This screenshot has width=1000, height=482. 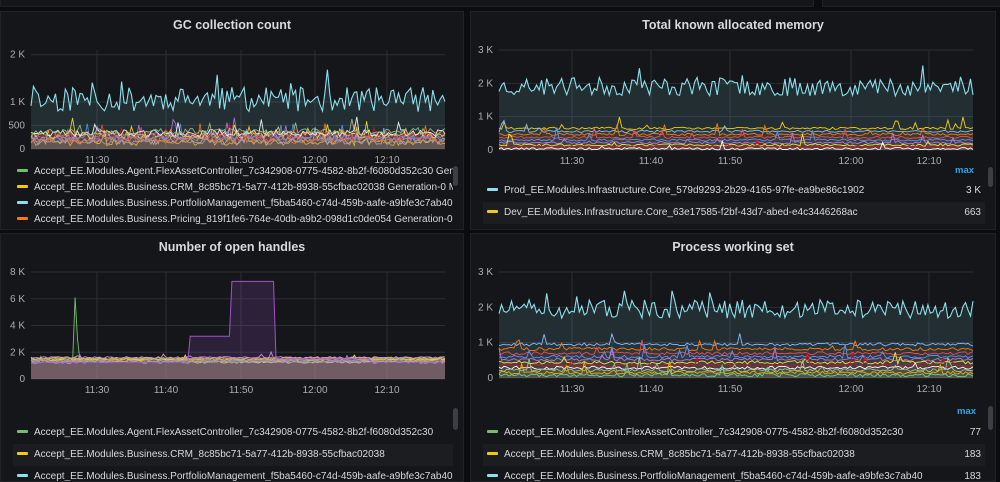 I want to click on y-tick-label: 3 K, so click(x=485, y=272).